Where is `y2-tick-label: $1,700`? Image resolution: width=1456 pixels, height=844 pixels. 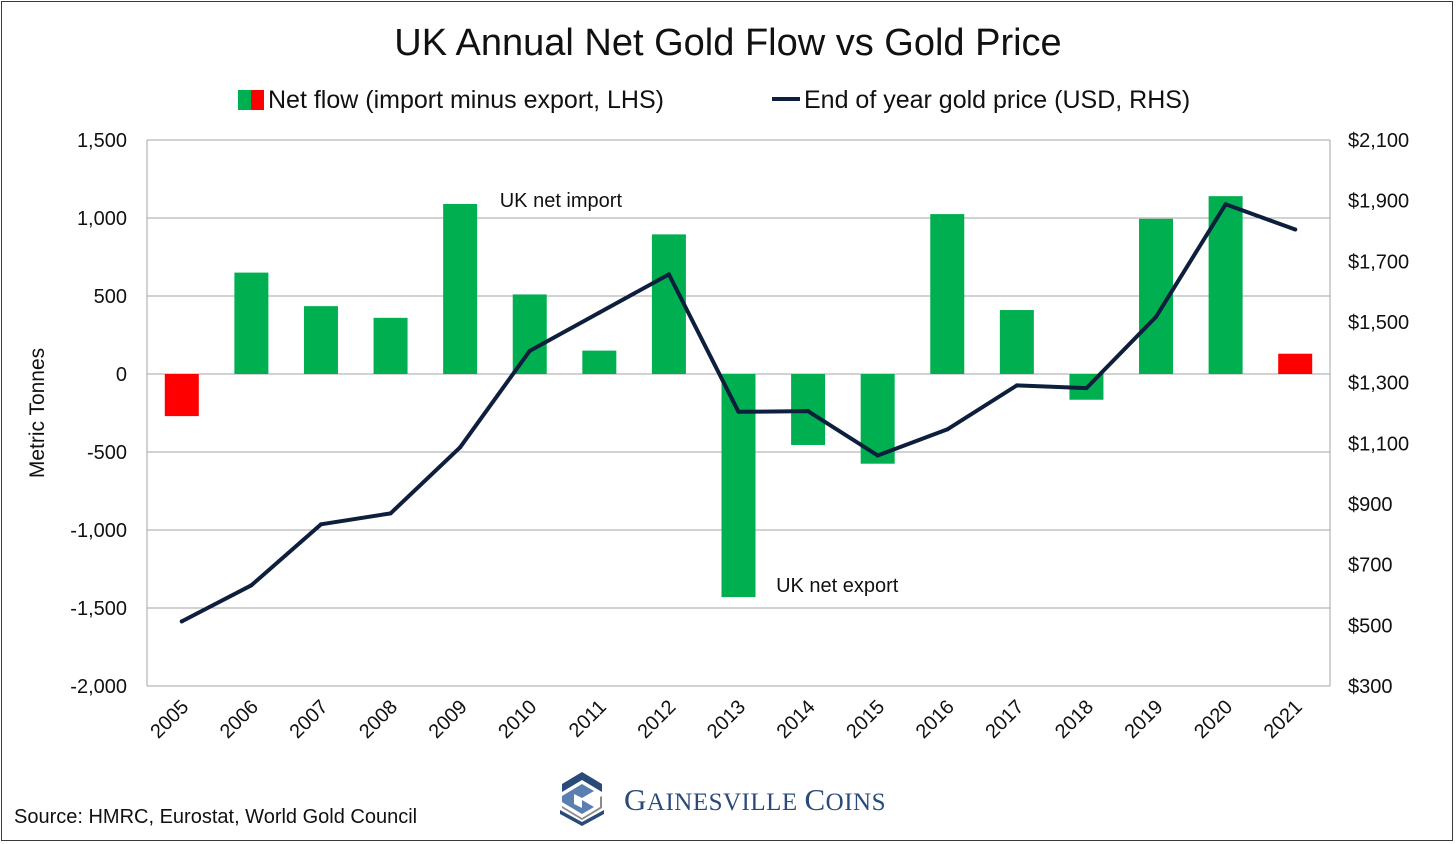
y2-tick-label: $1,700 is located at coordinates (1378, 262).